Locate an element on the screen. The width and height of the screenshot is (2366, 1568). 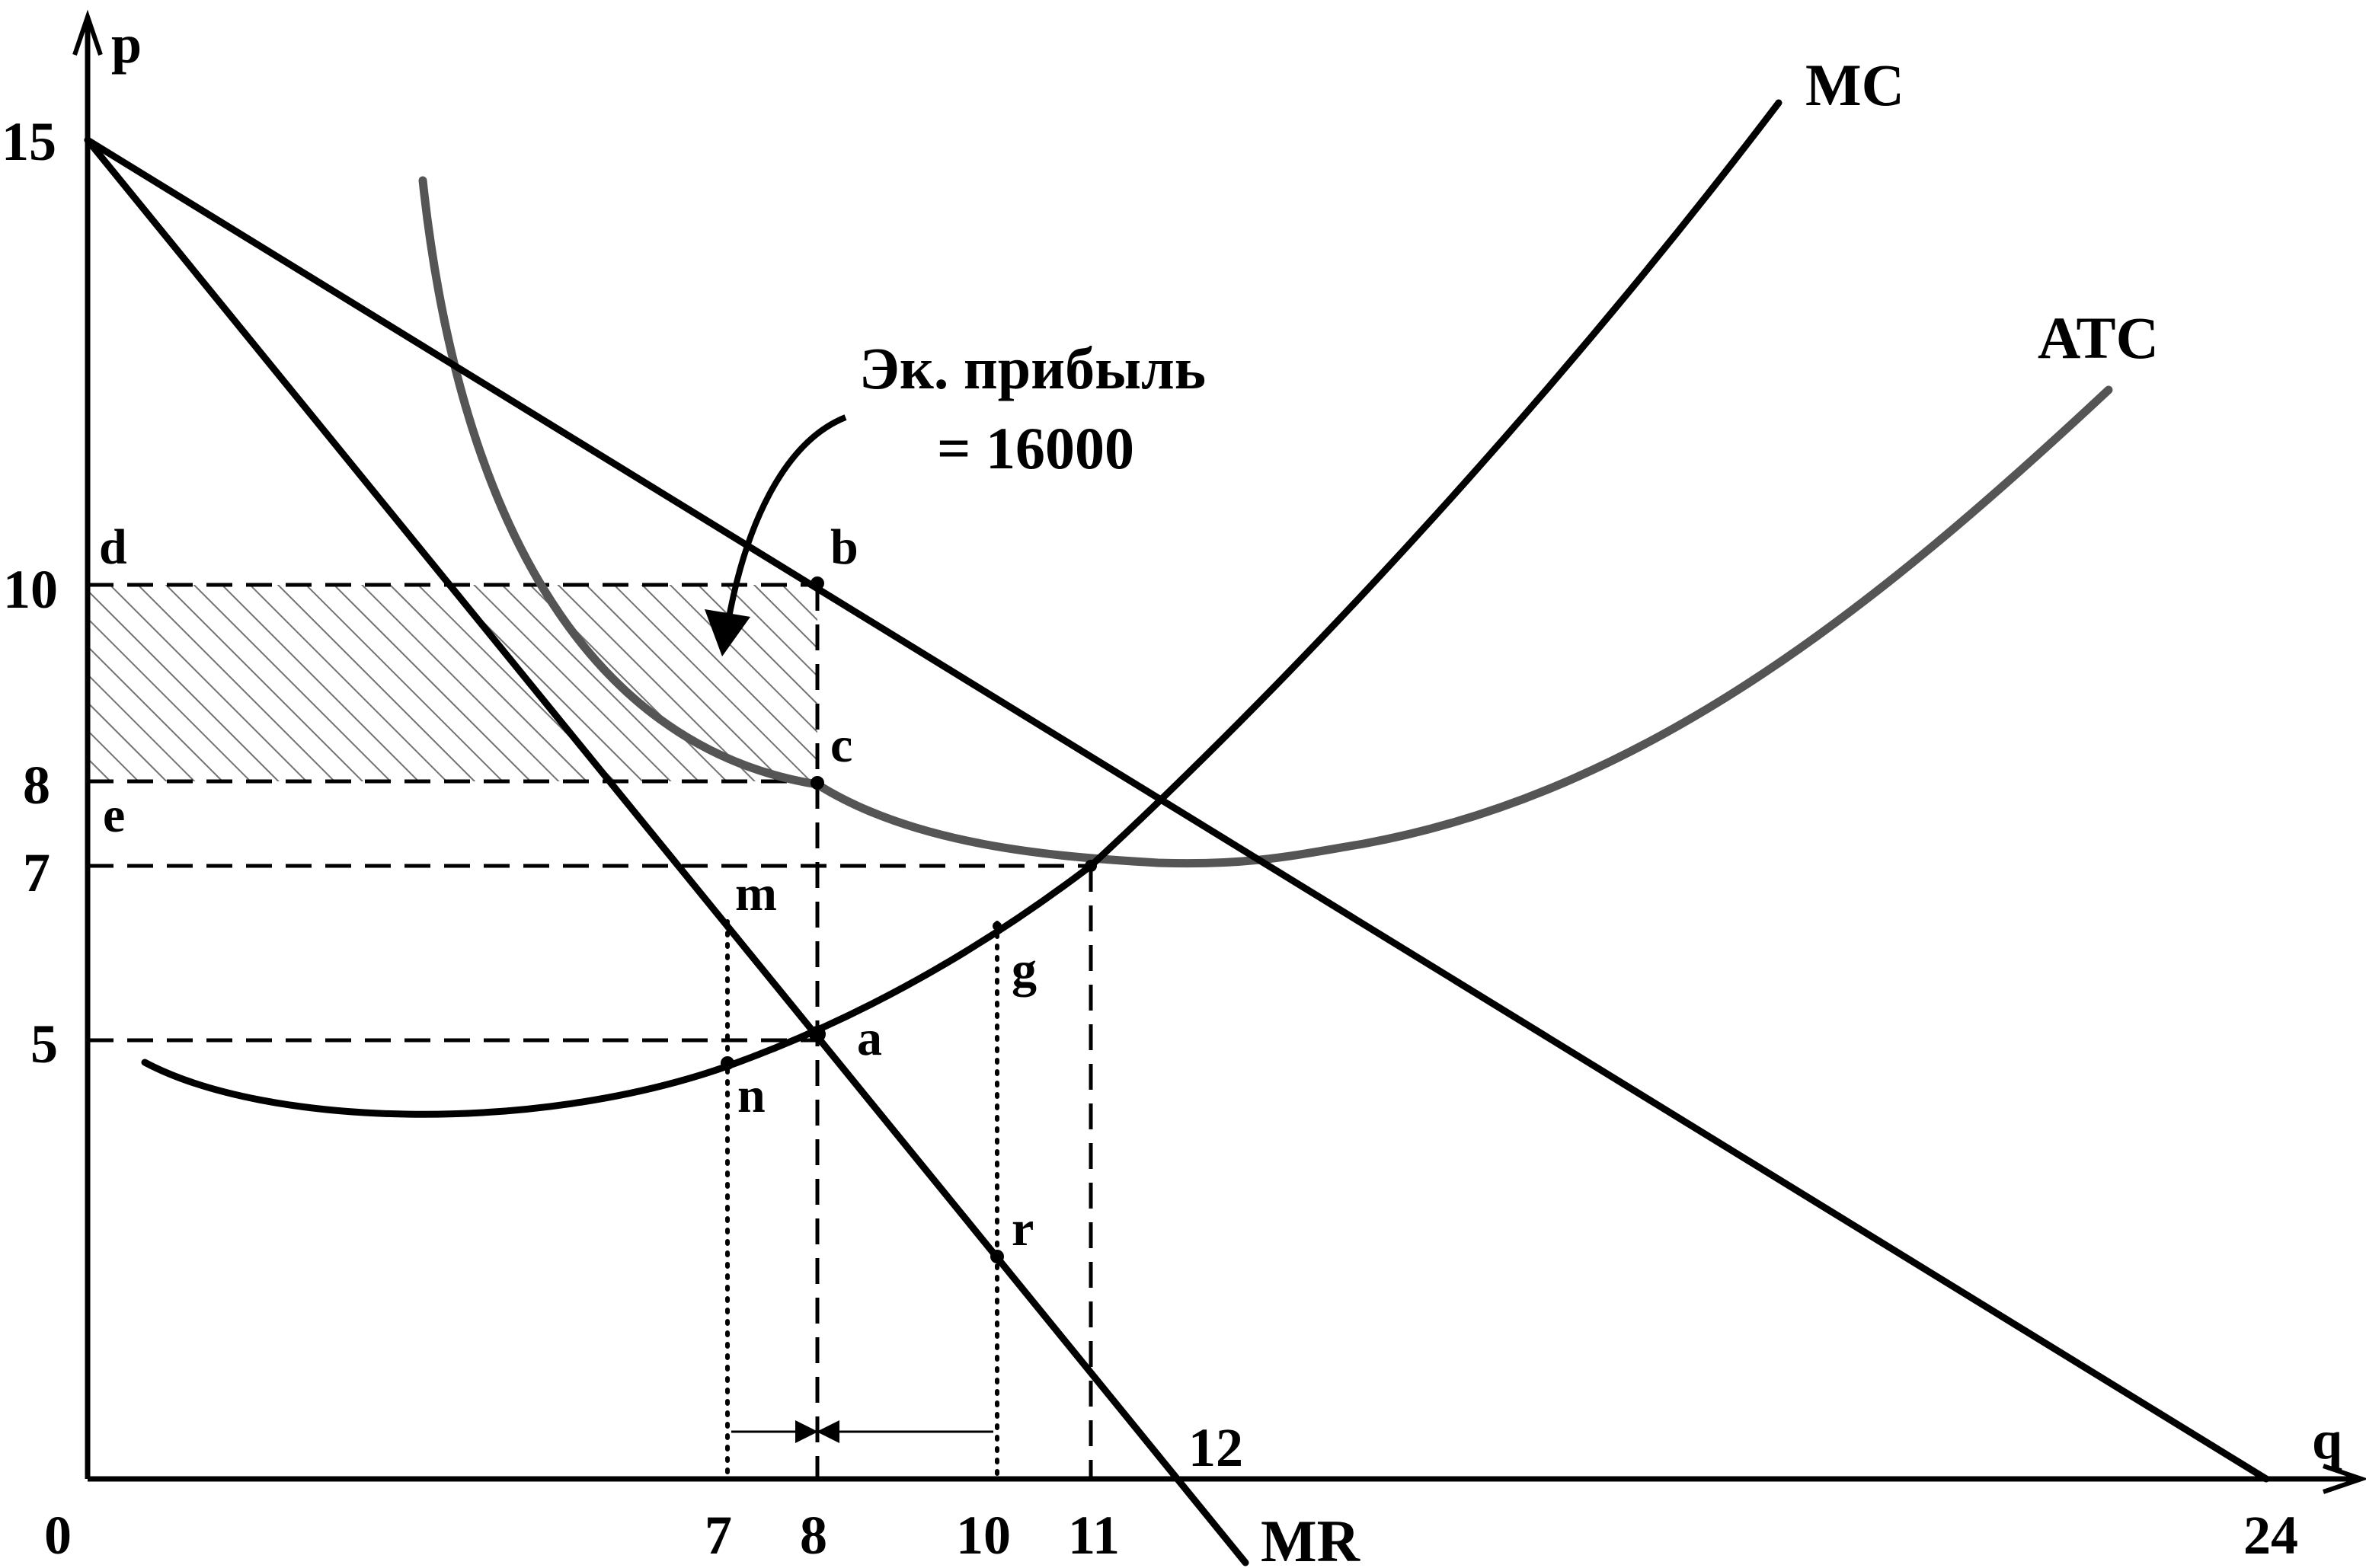
y-axis-label: p is located at coordinates (126, 45).